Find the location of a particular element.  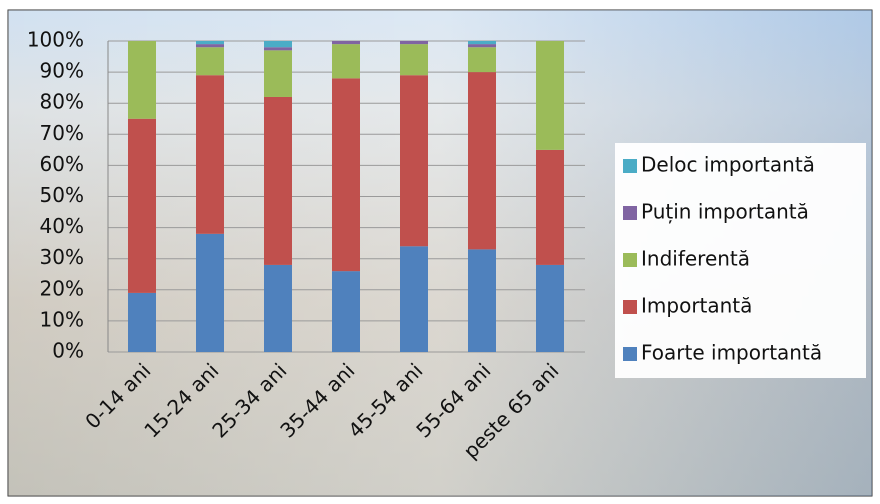

legend-label: Deloc importantă is located at coordinates (728, 165).